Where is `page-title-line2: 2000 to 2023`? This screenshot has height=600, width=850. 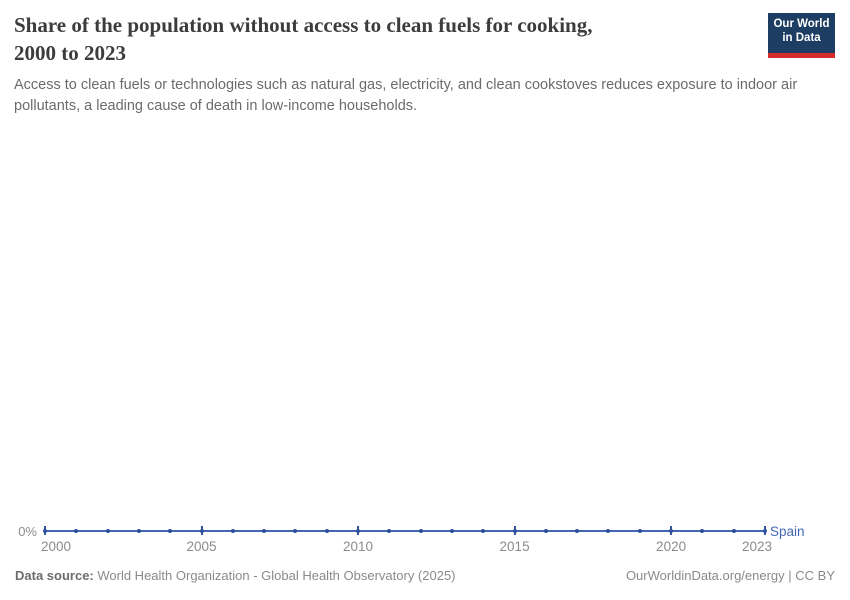 page-title-line2: 2000 to 2023 is located at coordinates (70, 53).